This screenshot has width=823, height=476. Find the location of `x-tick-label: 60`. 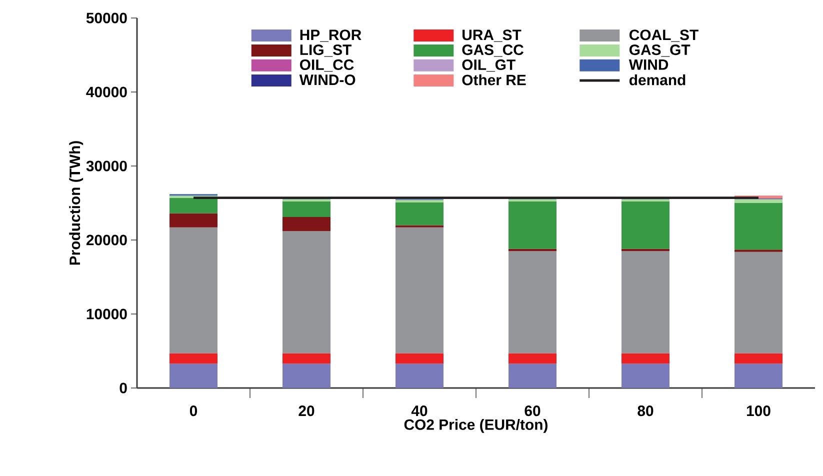

x-tick-label: 60 is located at coordinates (532, 411).